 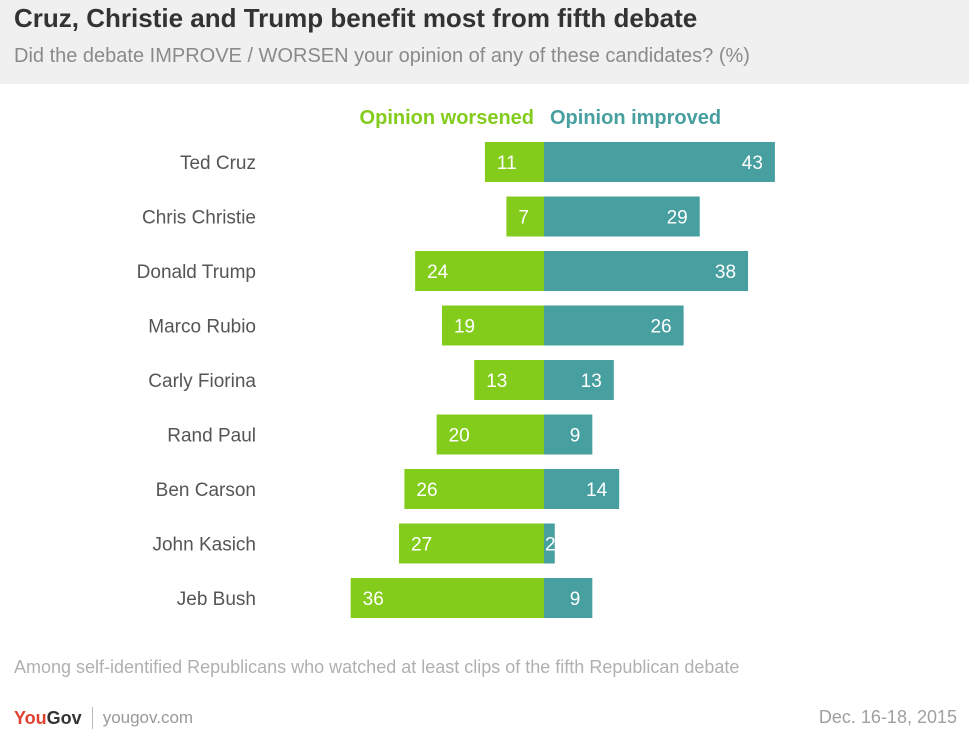 I want to click on value-label-worsened: 13, so click(x=496, y=381).